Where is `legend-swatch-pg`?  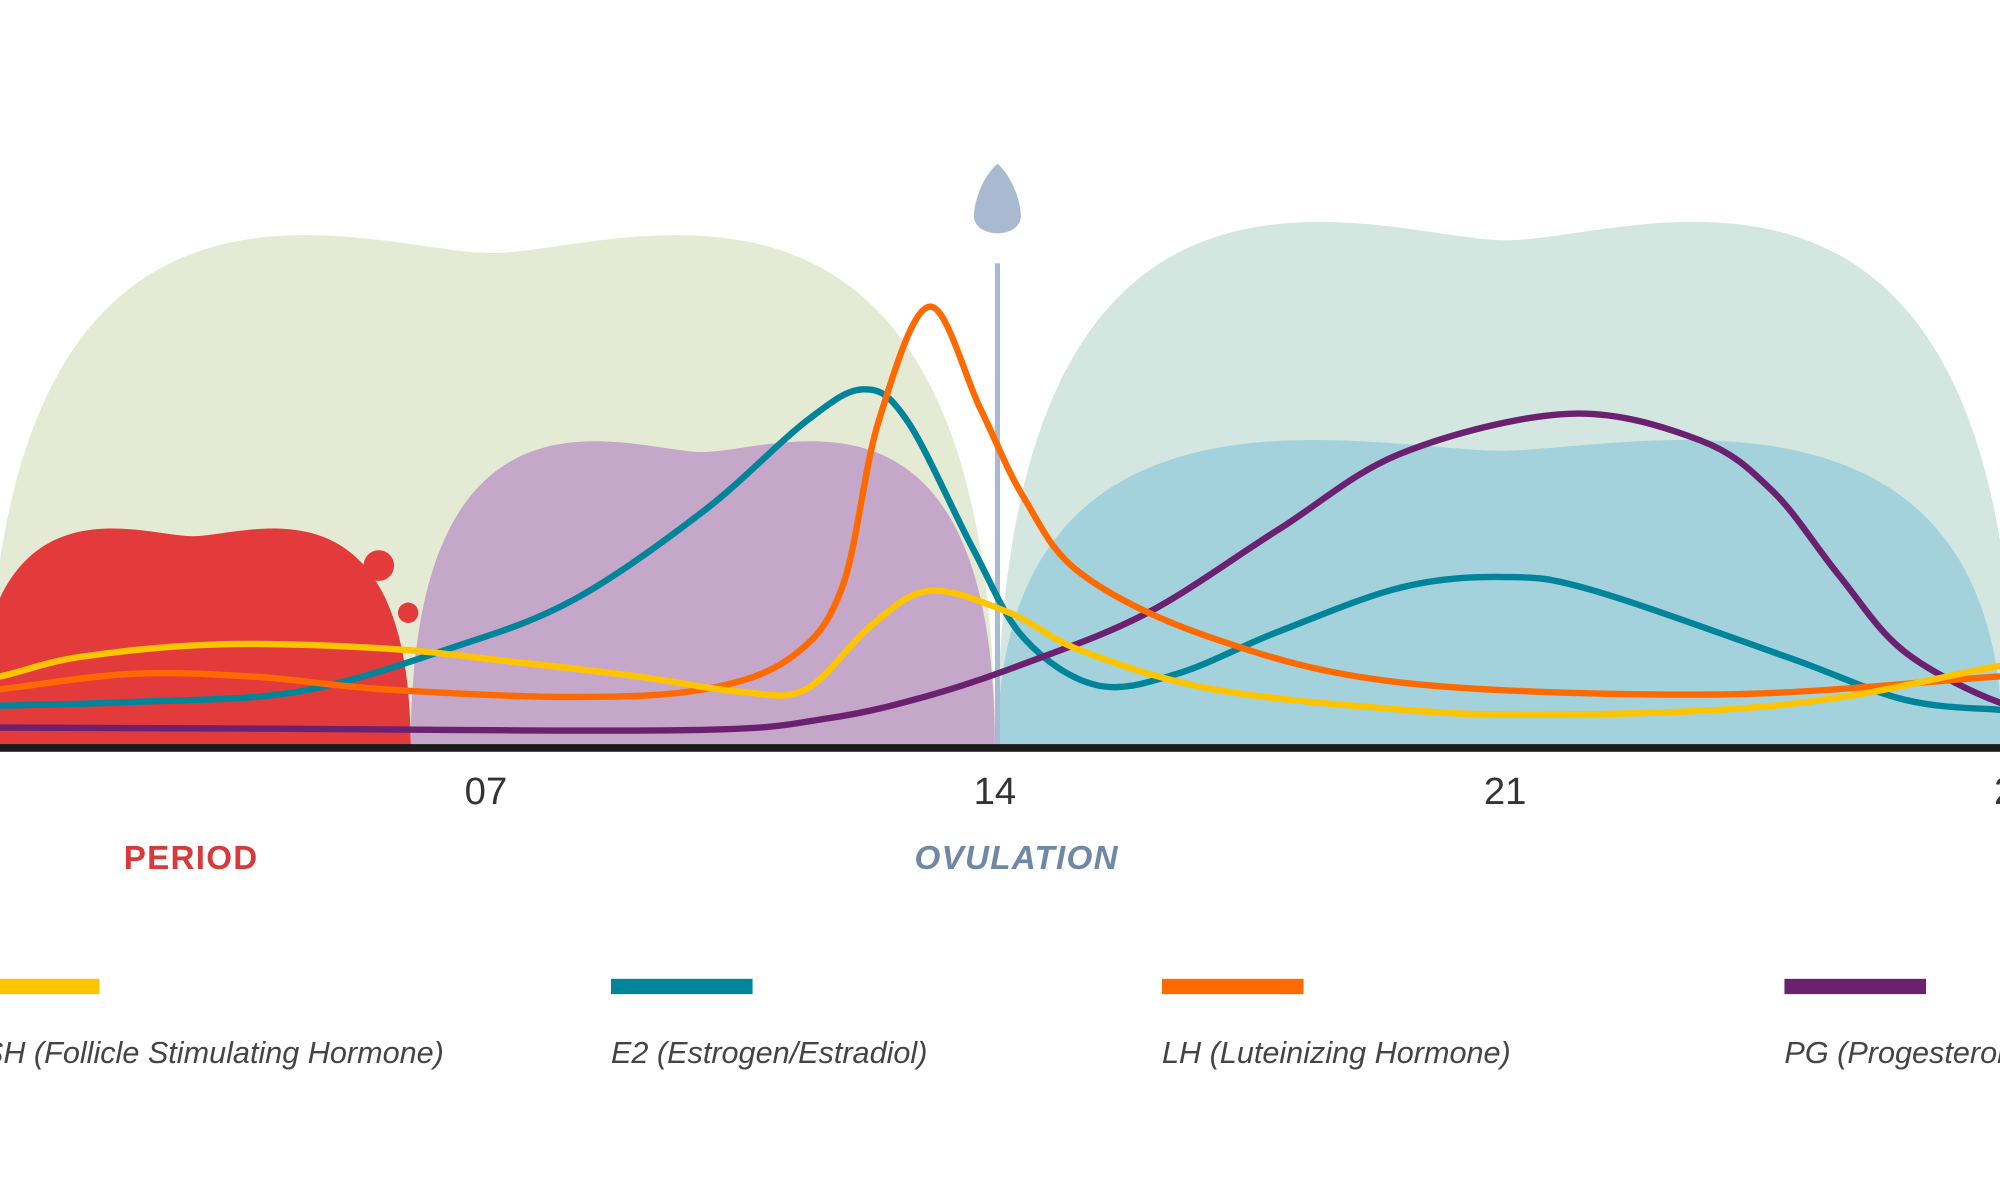 legend-swatch-pg is located at coordinates (1855, 986).